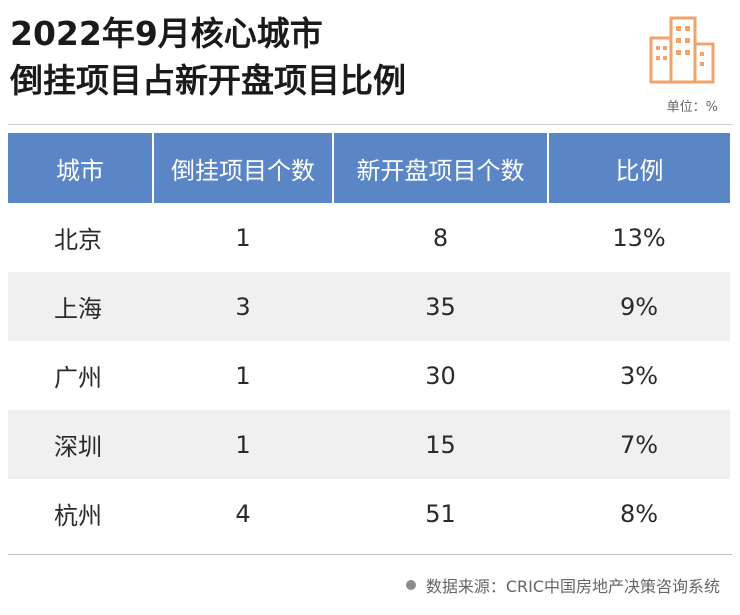 This screenshot has width=740, height=615. I want to click on table-row: 广州 1 30 3%, so click(369, 375).